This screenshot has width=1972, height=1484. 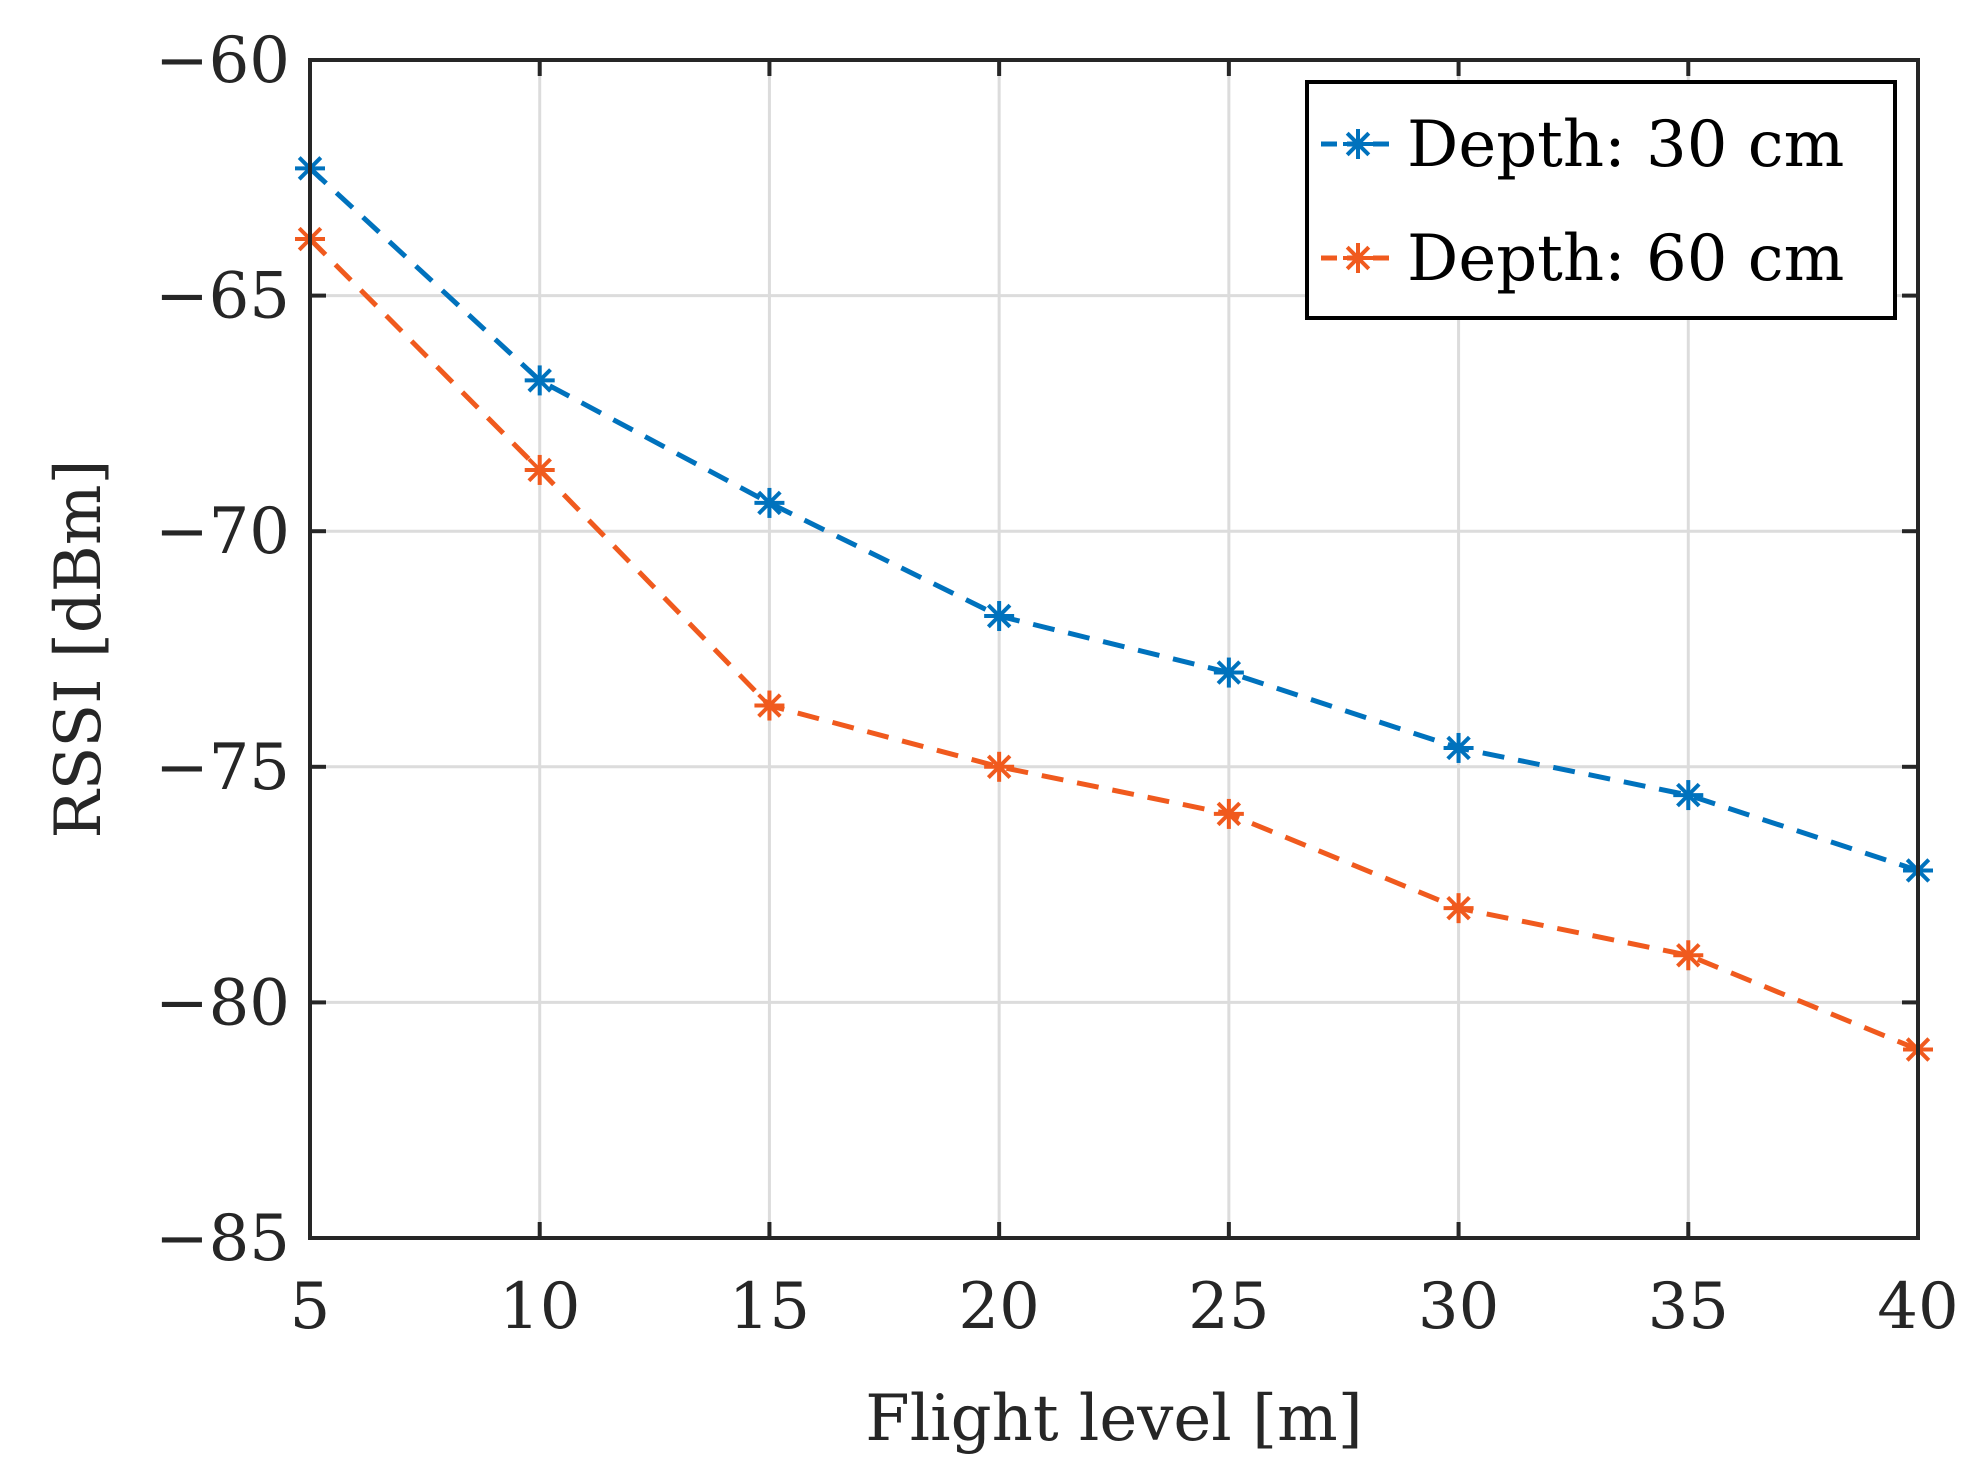 I want to click on legend-box, so click(x=1601, y=200).